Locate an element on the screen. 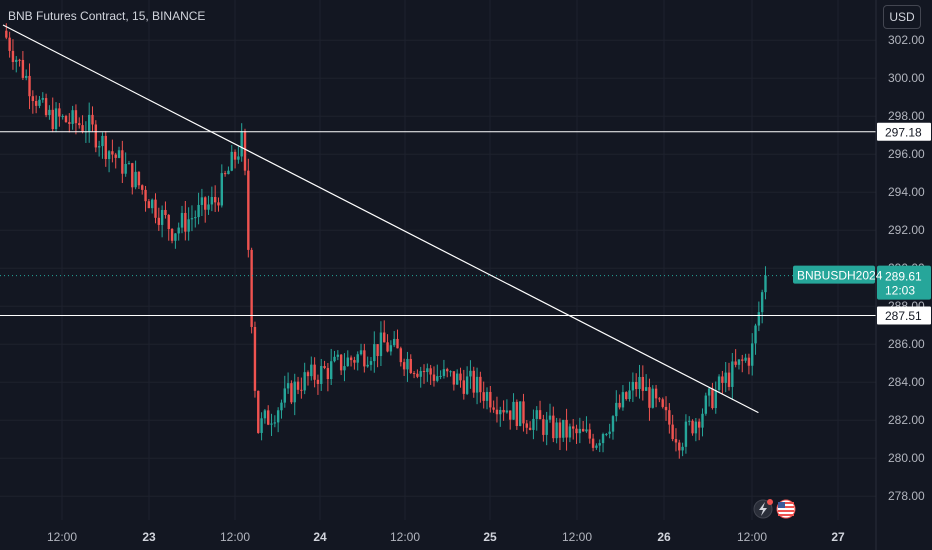 This screenshot has height=550, width=932. time-tick-label: 12:00 is located at coordinates (752, 537).